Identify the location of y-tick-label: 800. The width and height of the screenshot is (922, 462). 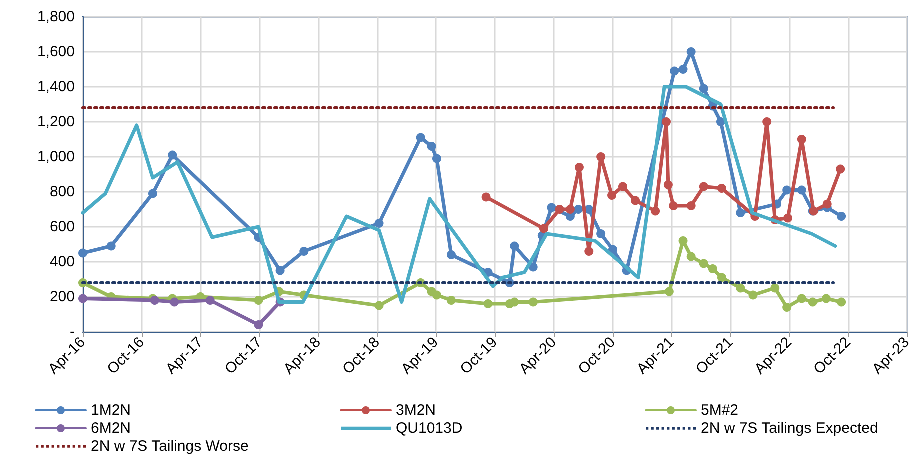
(62, 192).